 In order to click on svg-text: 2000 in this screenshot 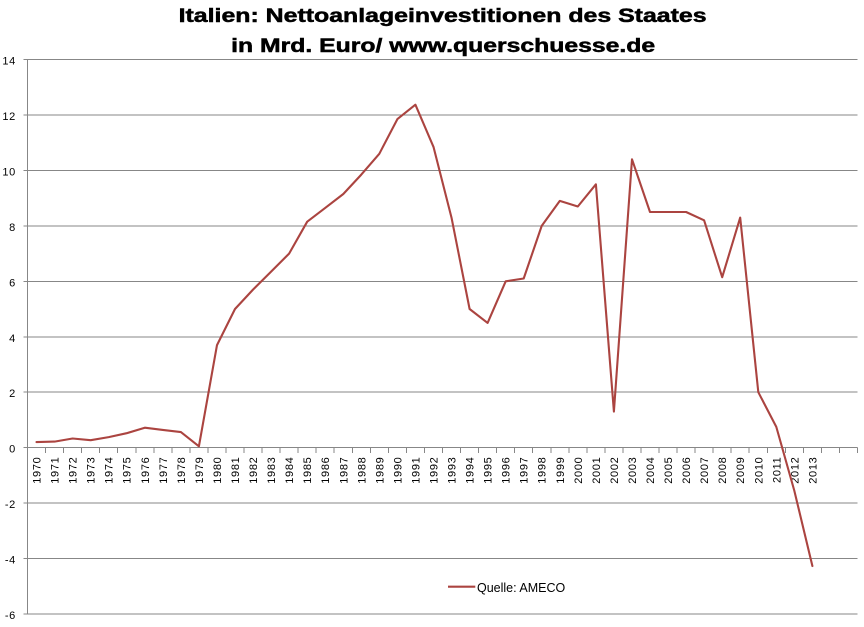, I will do `click(579, 470)`.